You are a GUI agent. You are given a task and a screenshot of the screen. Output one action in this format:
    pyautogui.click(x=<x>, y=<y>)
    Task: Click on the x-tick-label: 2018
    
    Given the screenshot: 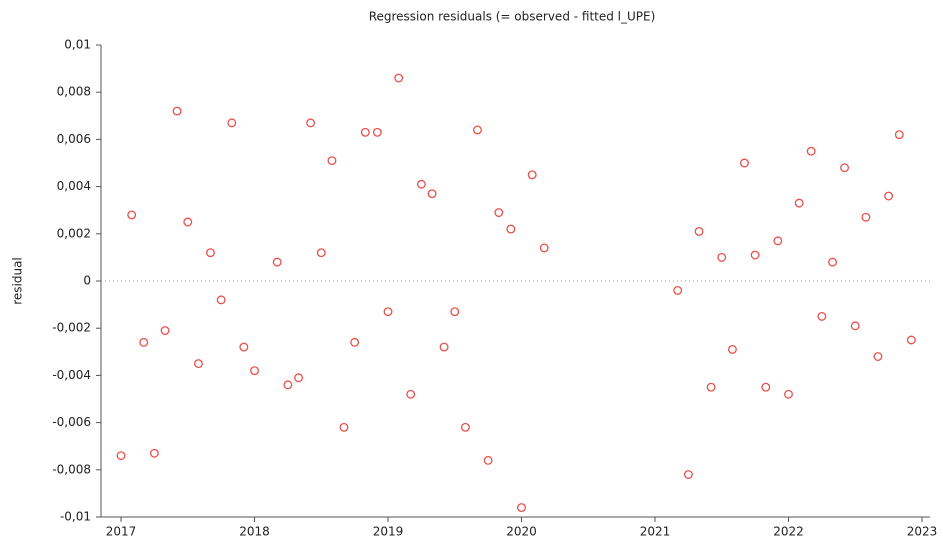 What is the action you would take?
    pyautogui.click(x=254, y=532)
    